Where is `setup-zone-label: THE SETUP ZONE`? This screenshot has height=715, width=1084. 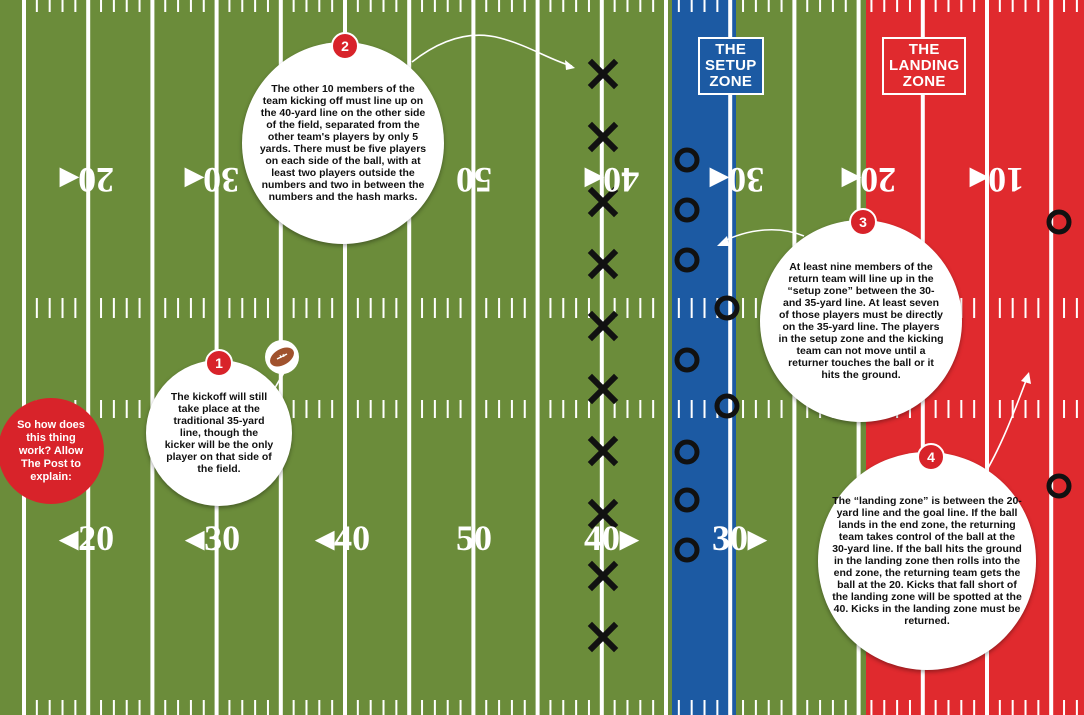 setup-zone-label: THE SETUP ZONE is located at coordinates (731, 66).